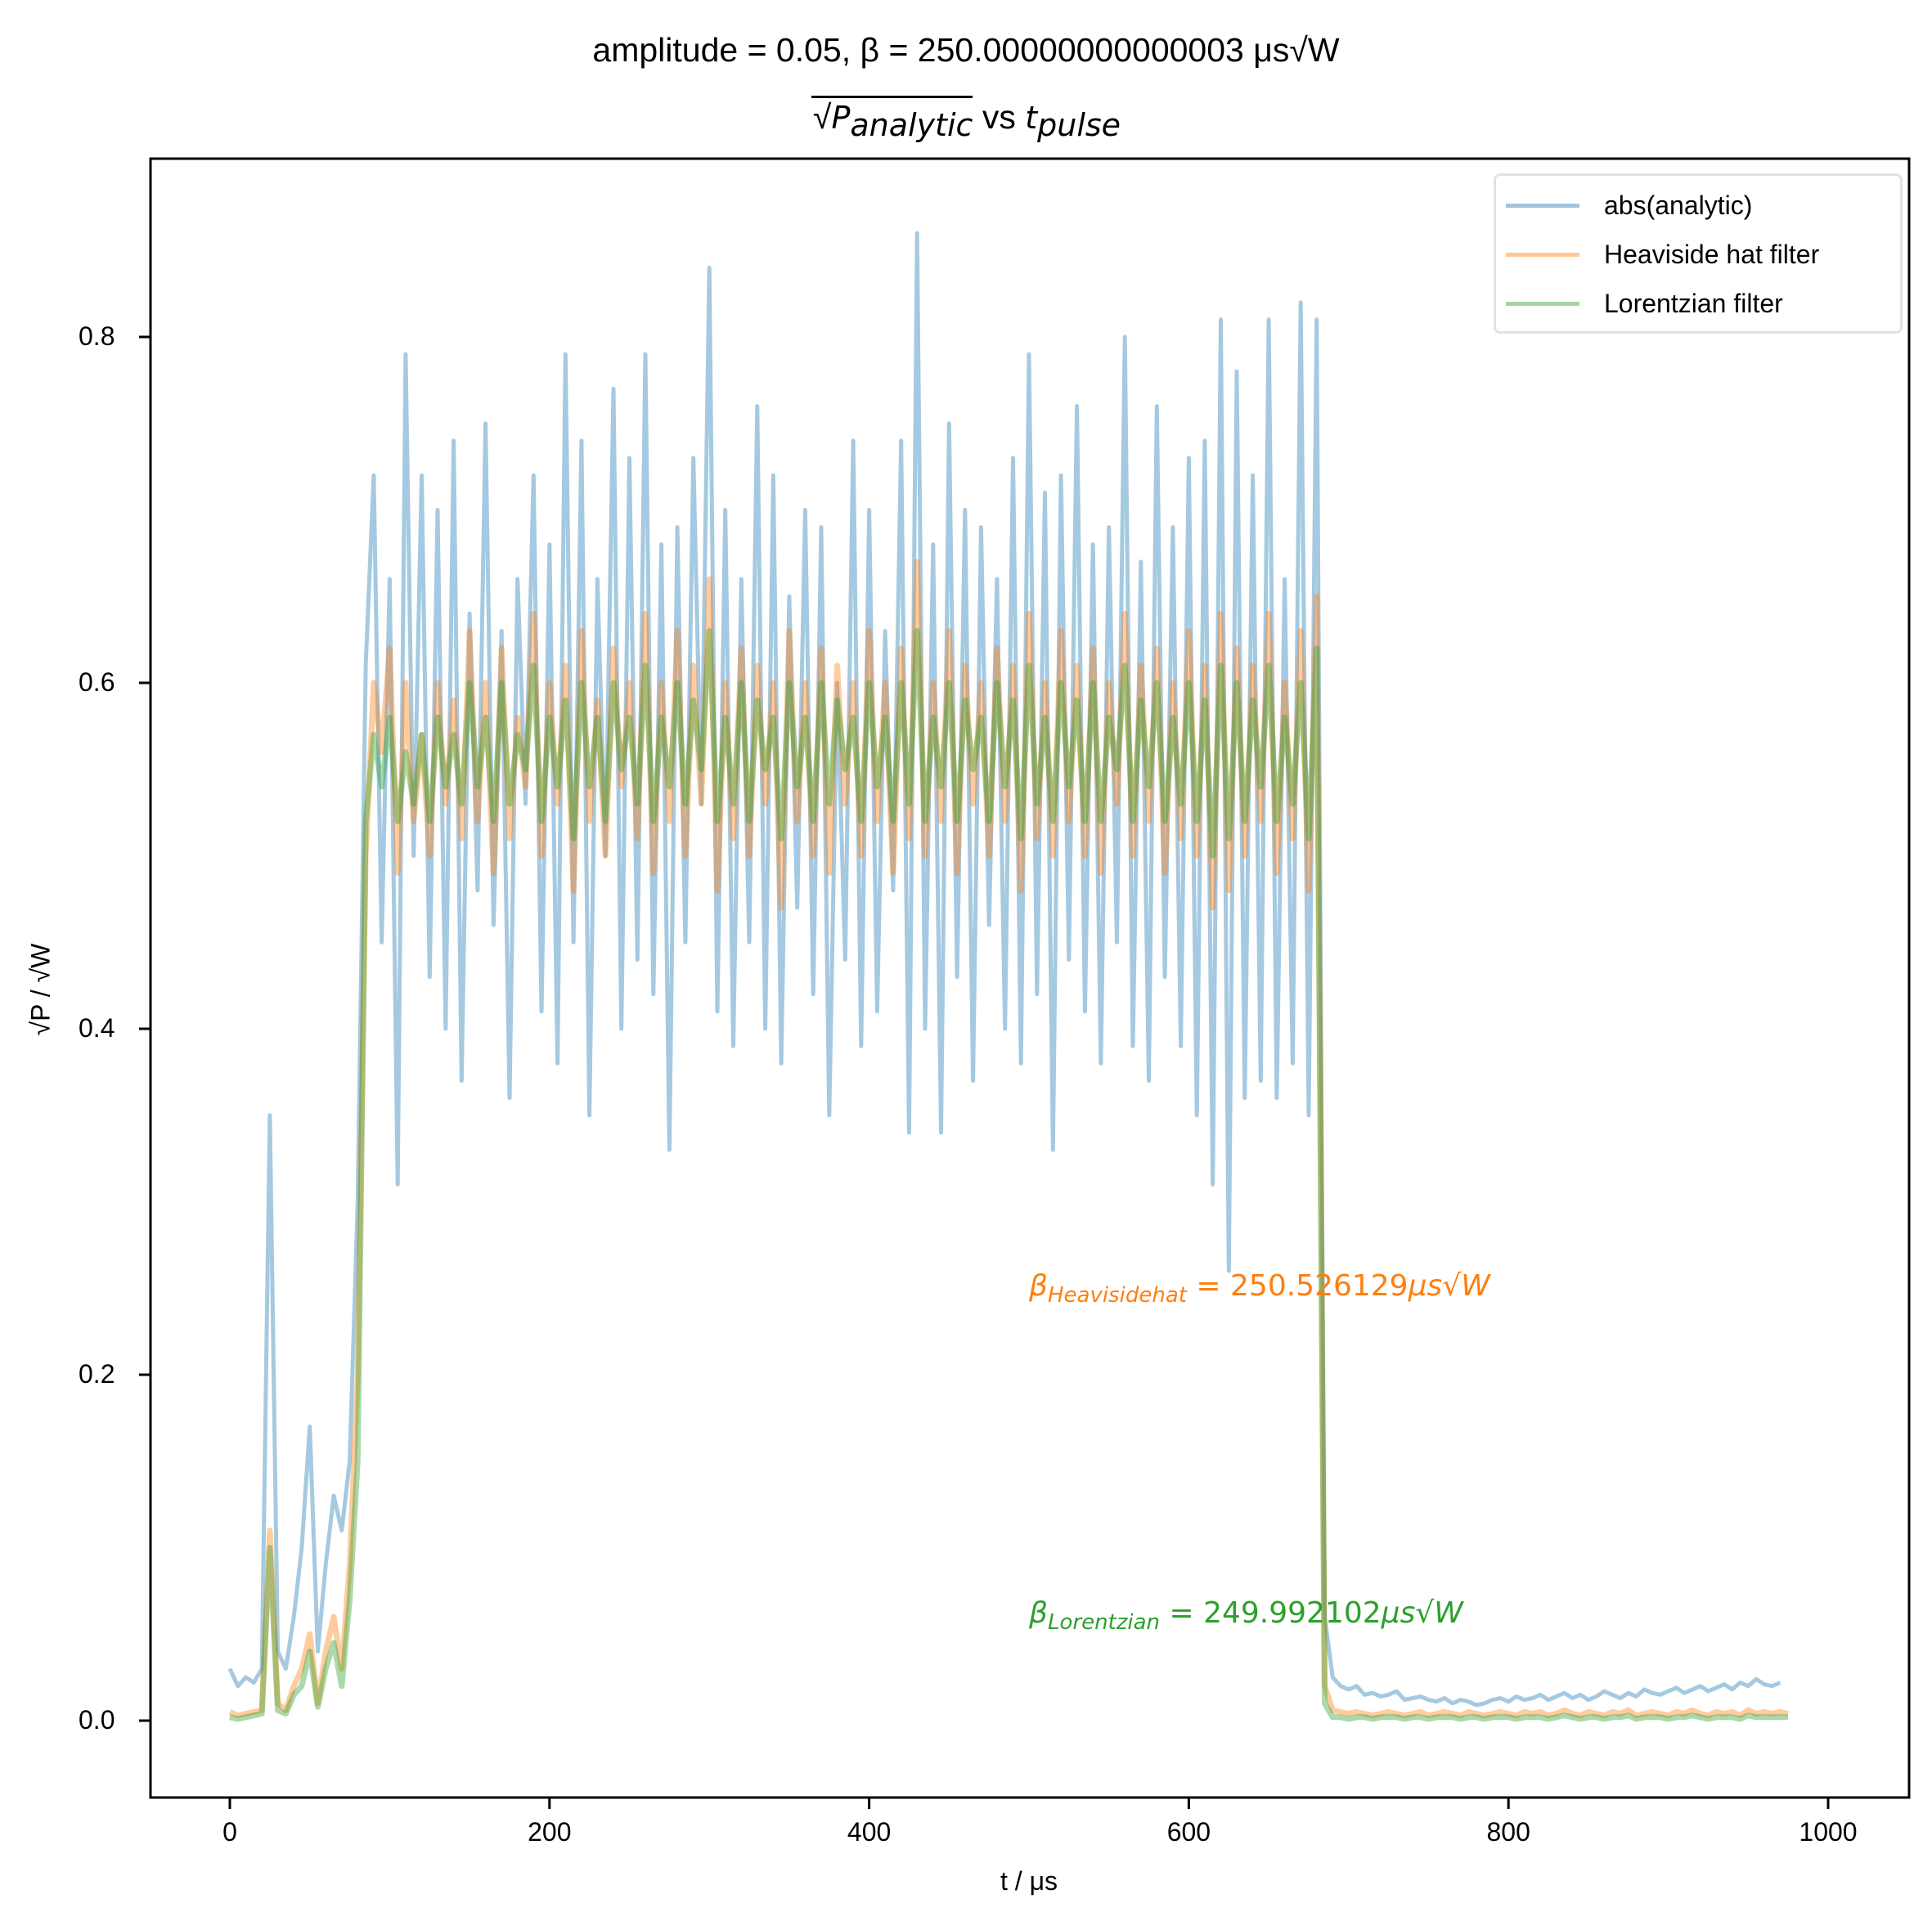 The width and height of the screenshot is (1932, 1921). What do you see at coordinates (97, 1374) in the screenshot?
I see `y-tick-label: 0.2` at bounding box center [97, 1374].